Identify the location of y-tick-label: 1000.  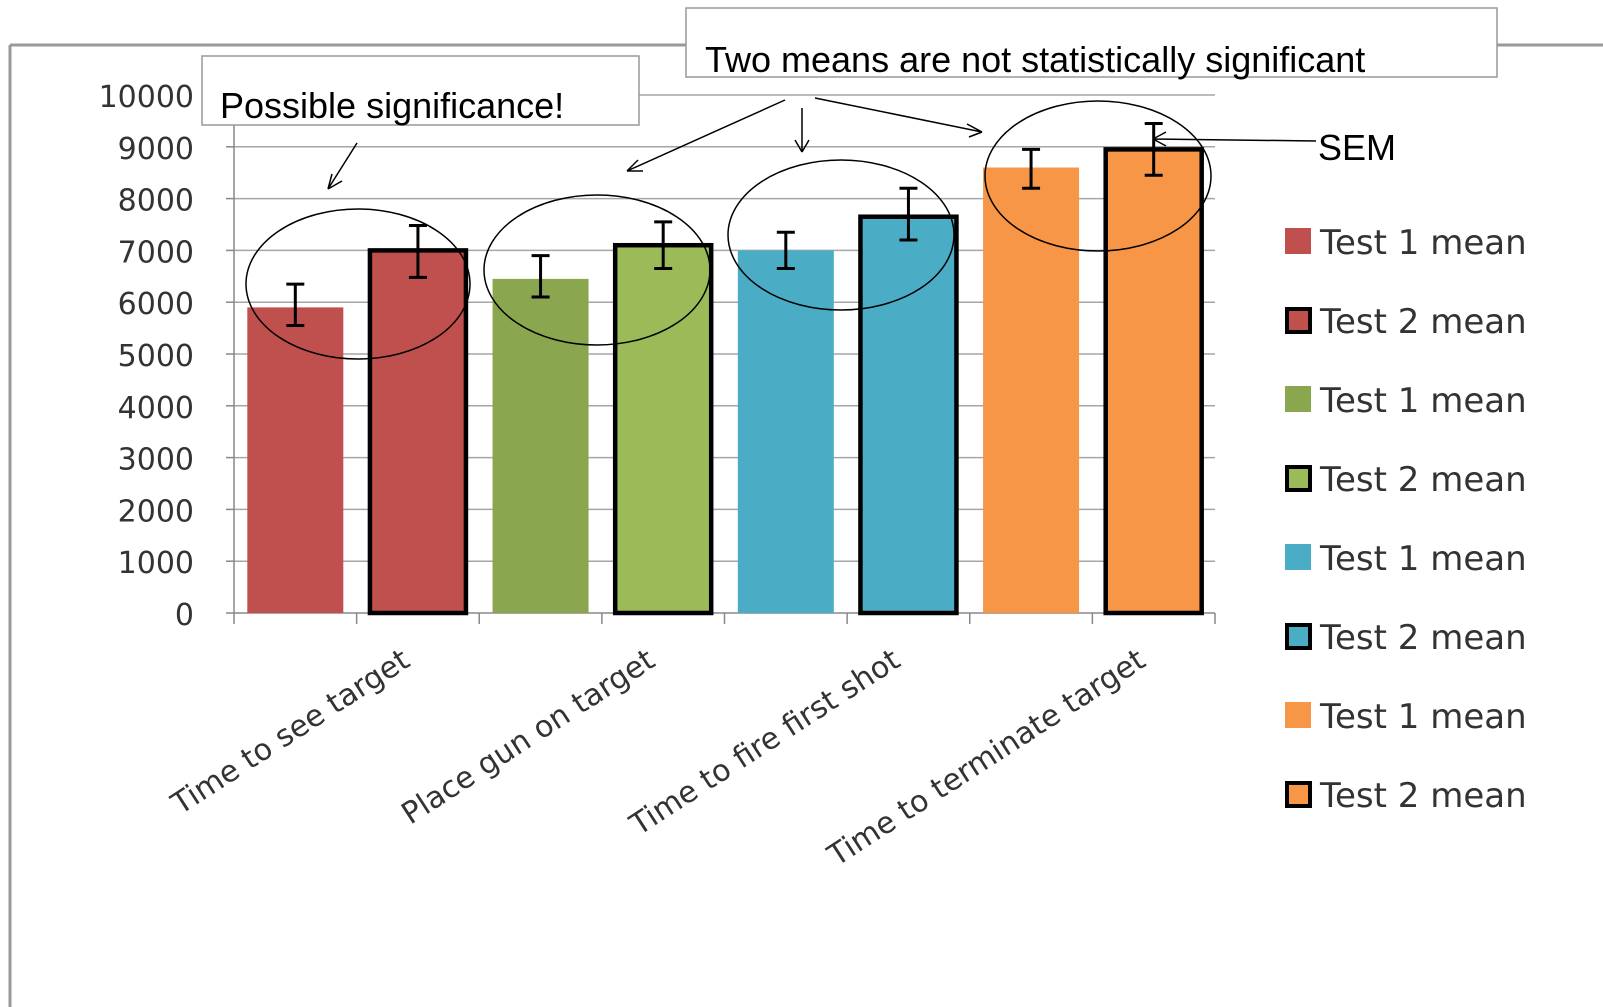
(156, 563).